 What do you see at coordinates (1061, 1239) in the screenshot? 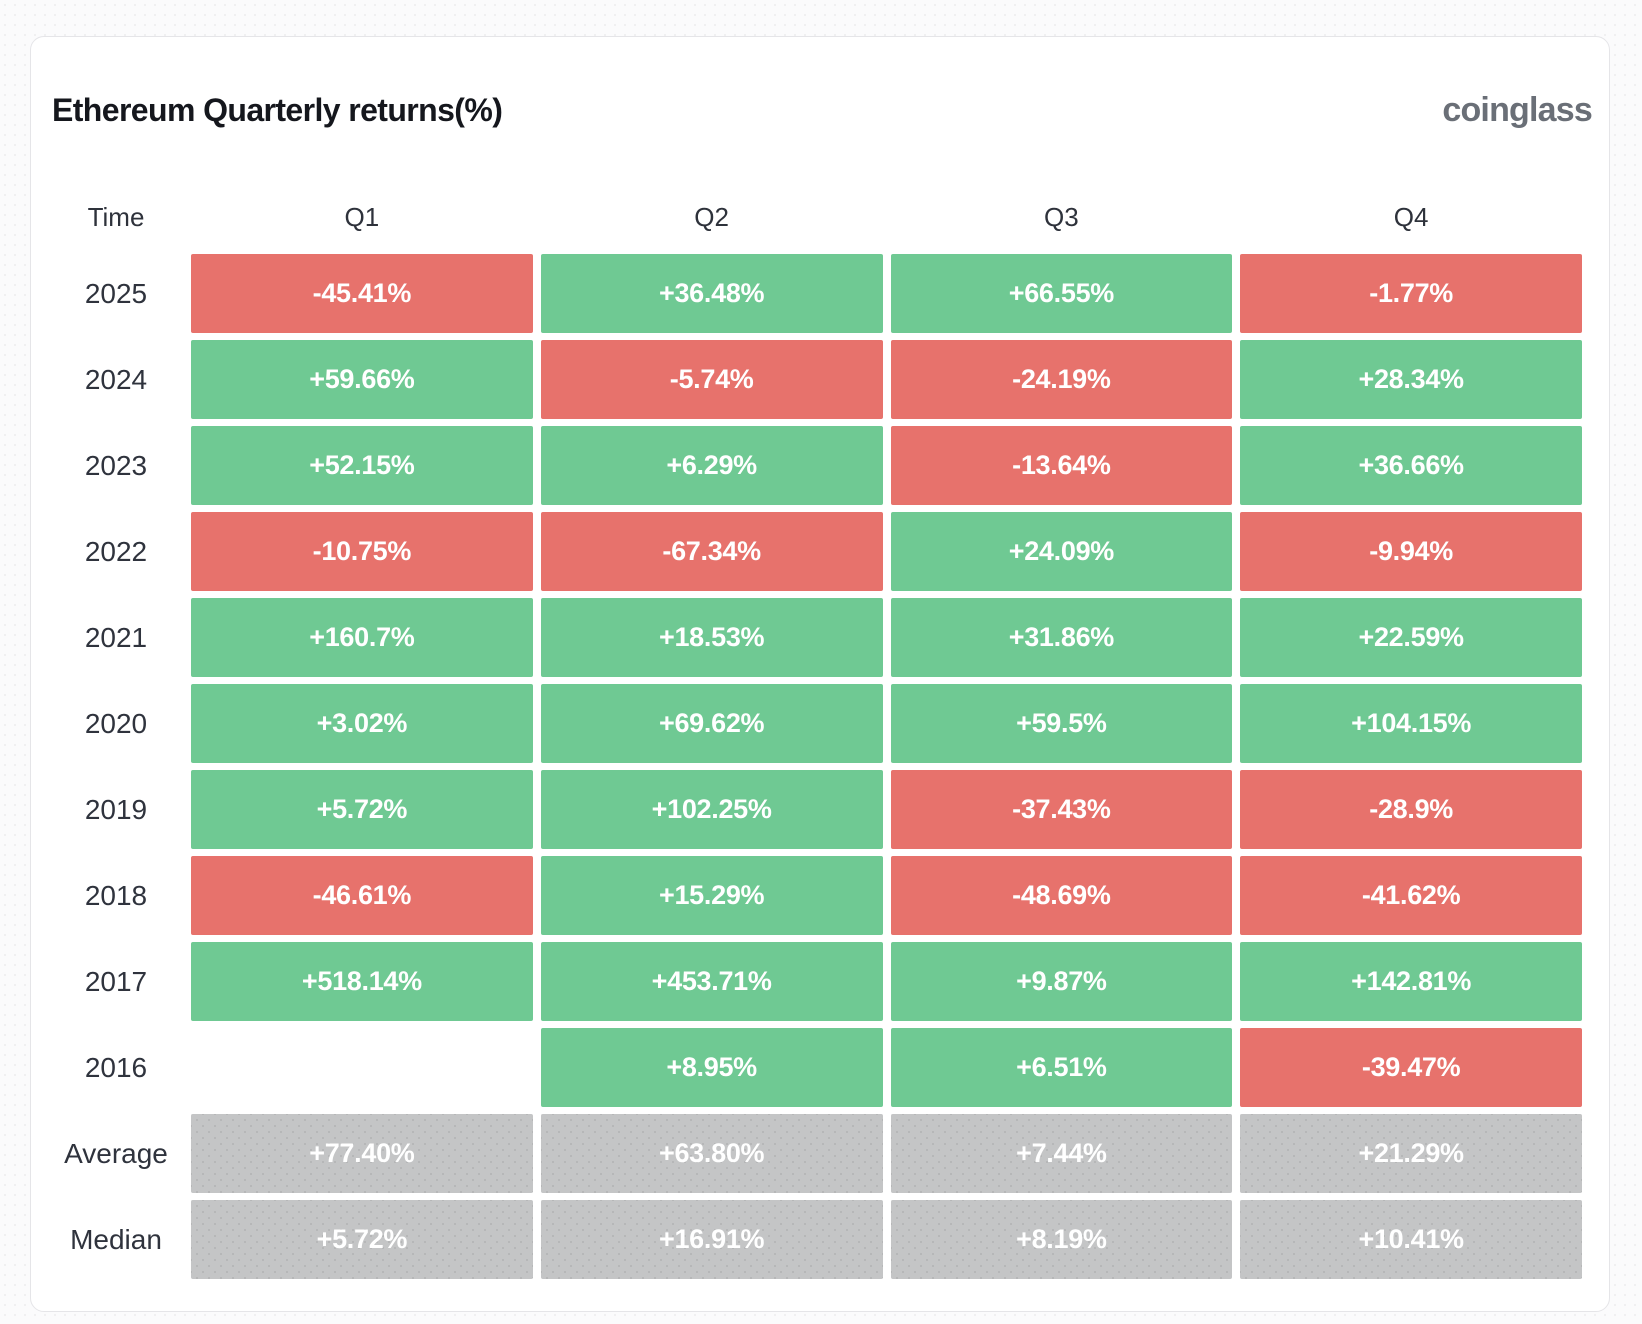
I see `return-cell-median-q3: +8.19%` at bounding box center [1061, 1239].